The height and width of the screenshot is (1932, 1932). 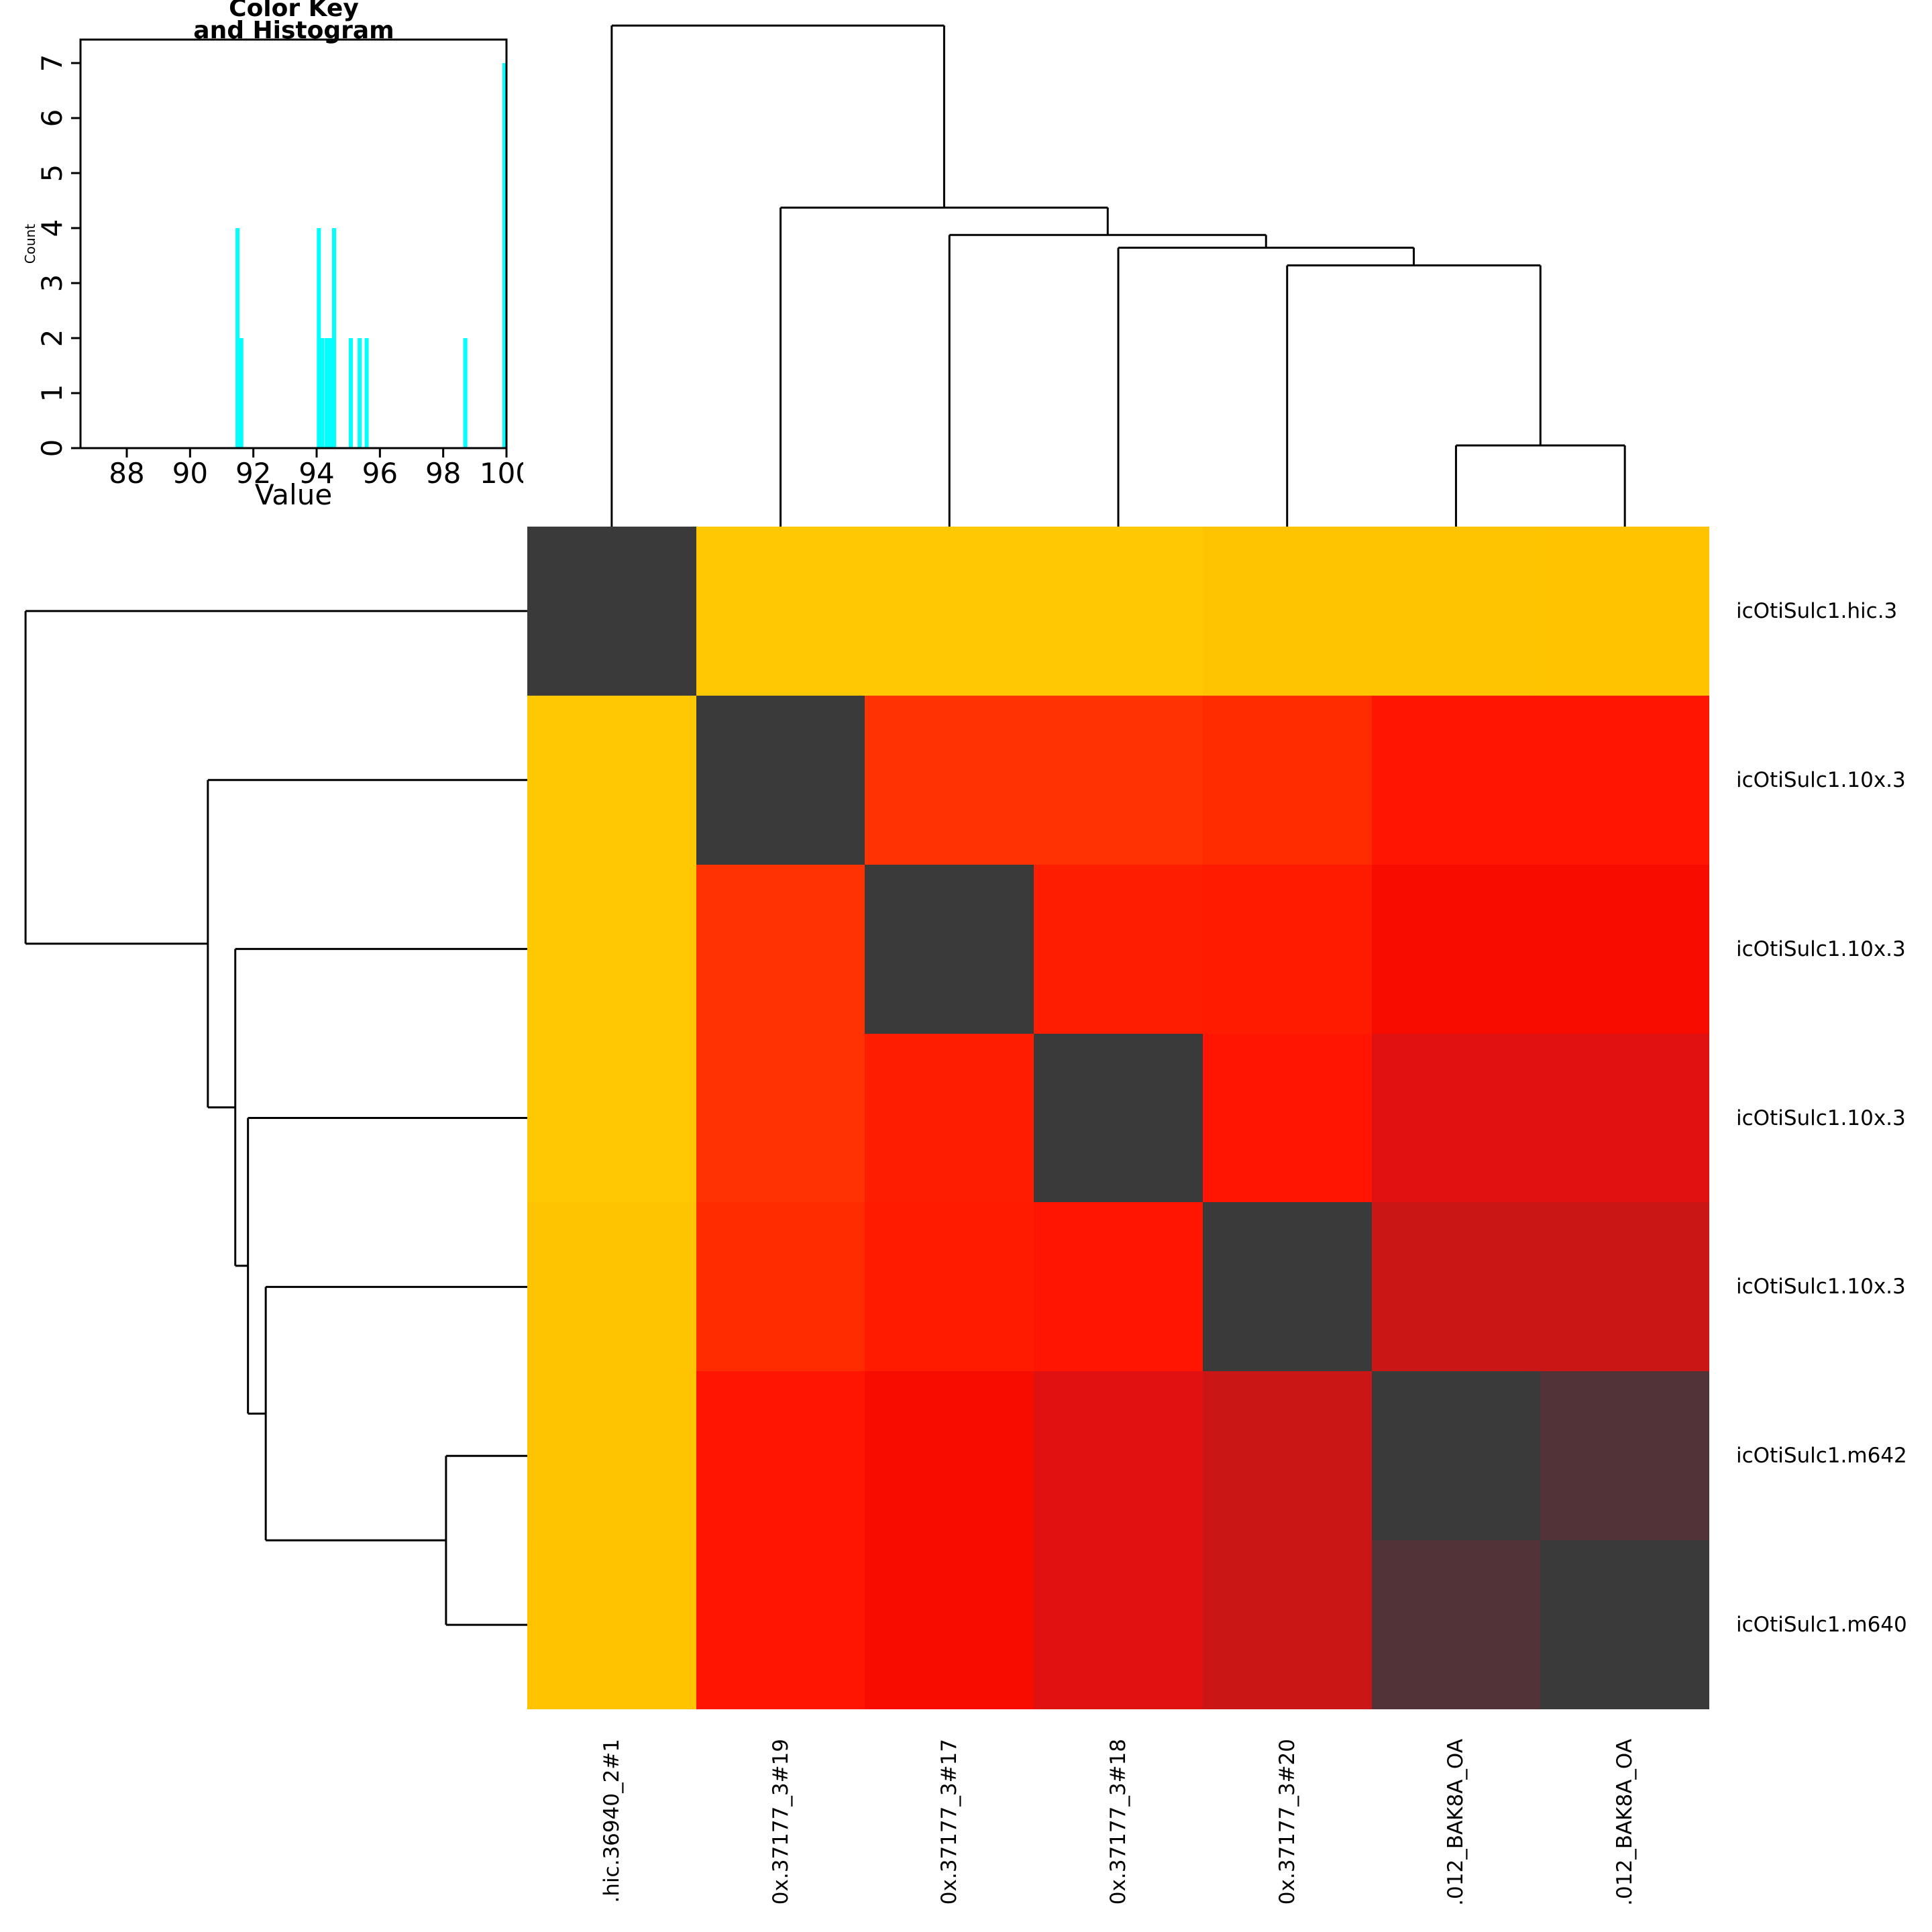 What do you see at coordinates (275, 1118) in the screenshot?
I see `row-dendrogram` at bounding box center [275, 1118].